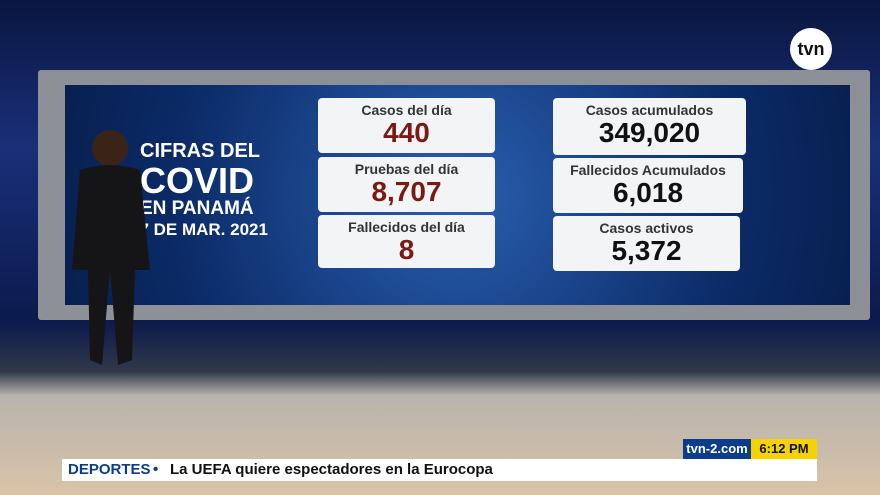 The height and width of the screenshot is (495, 880). I want to click on stat-value: 6,018, so click(648, 192).